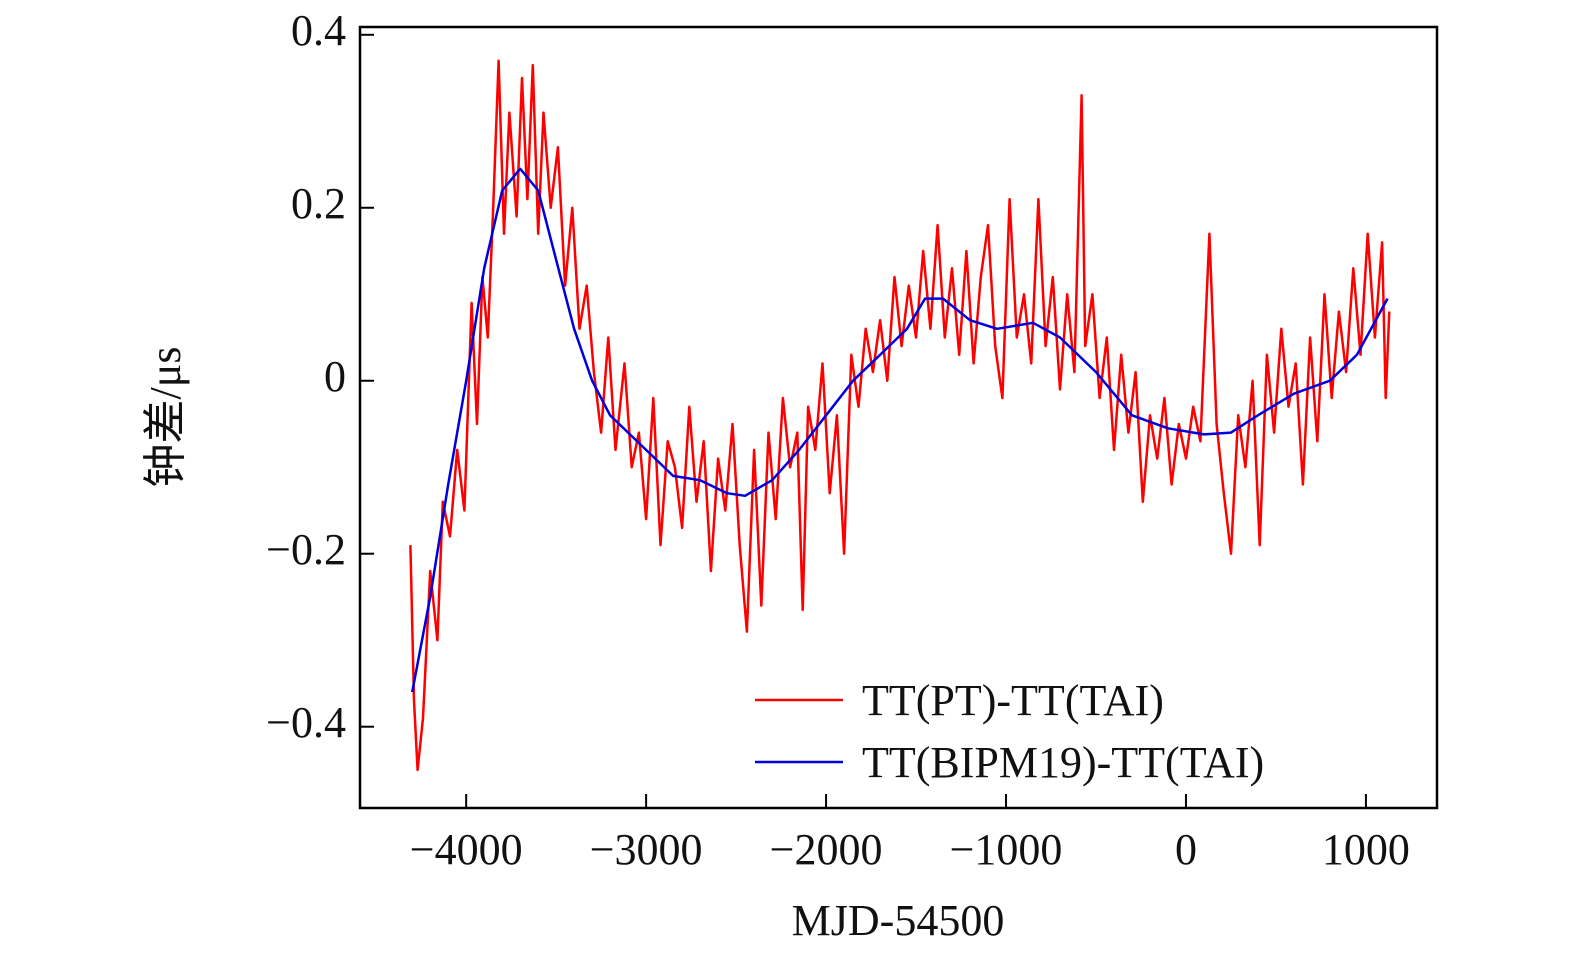  What do you see at coordinates (1013, 700) in the screenshot?
I see `legend-label: TT(PT)-TT(TAI)` at bounding box center [1013, 700].